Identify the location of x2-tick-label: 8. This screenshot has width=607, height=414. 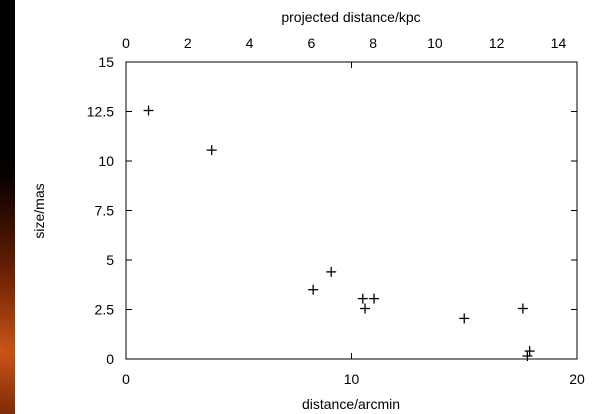
(373, 43).